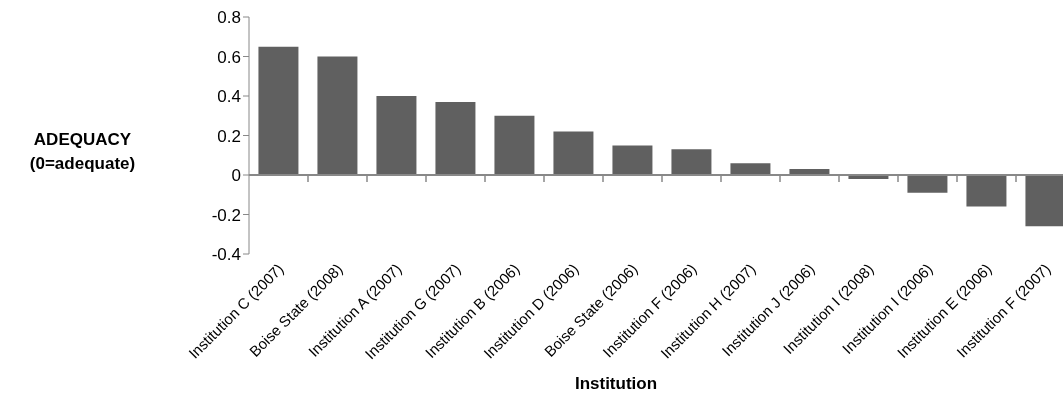  I want to click on y-axis-title: ADEQUACY (0=adequate), so click(82, 152).